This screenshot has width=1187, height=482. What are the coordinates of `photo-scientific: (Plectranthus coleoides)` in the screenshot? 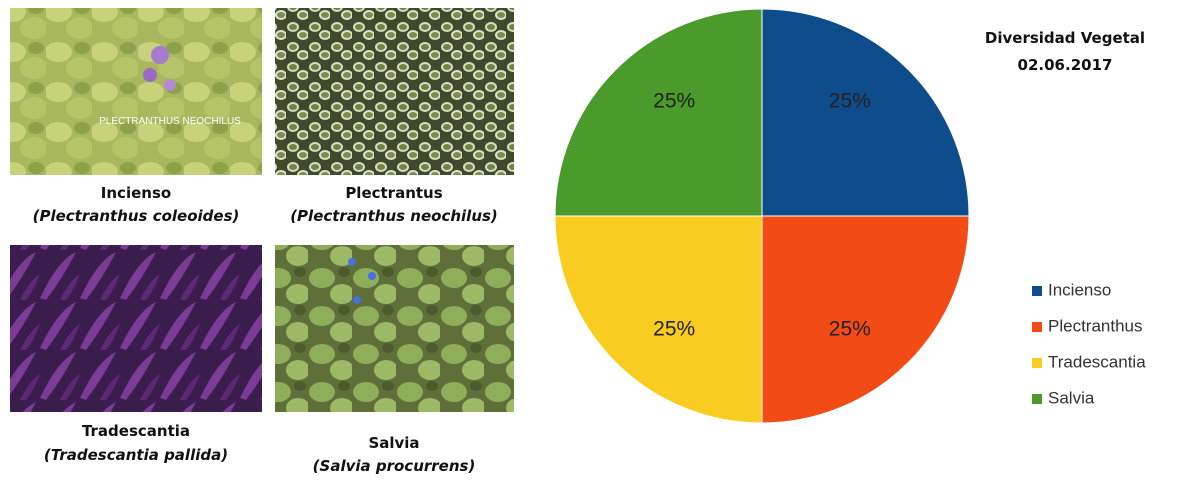 It's located at (136, 216).